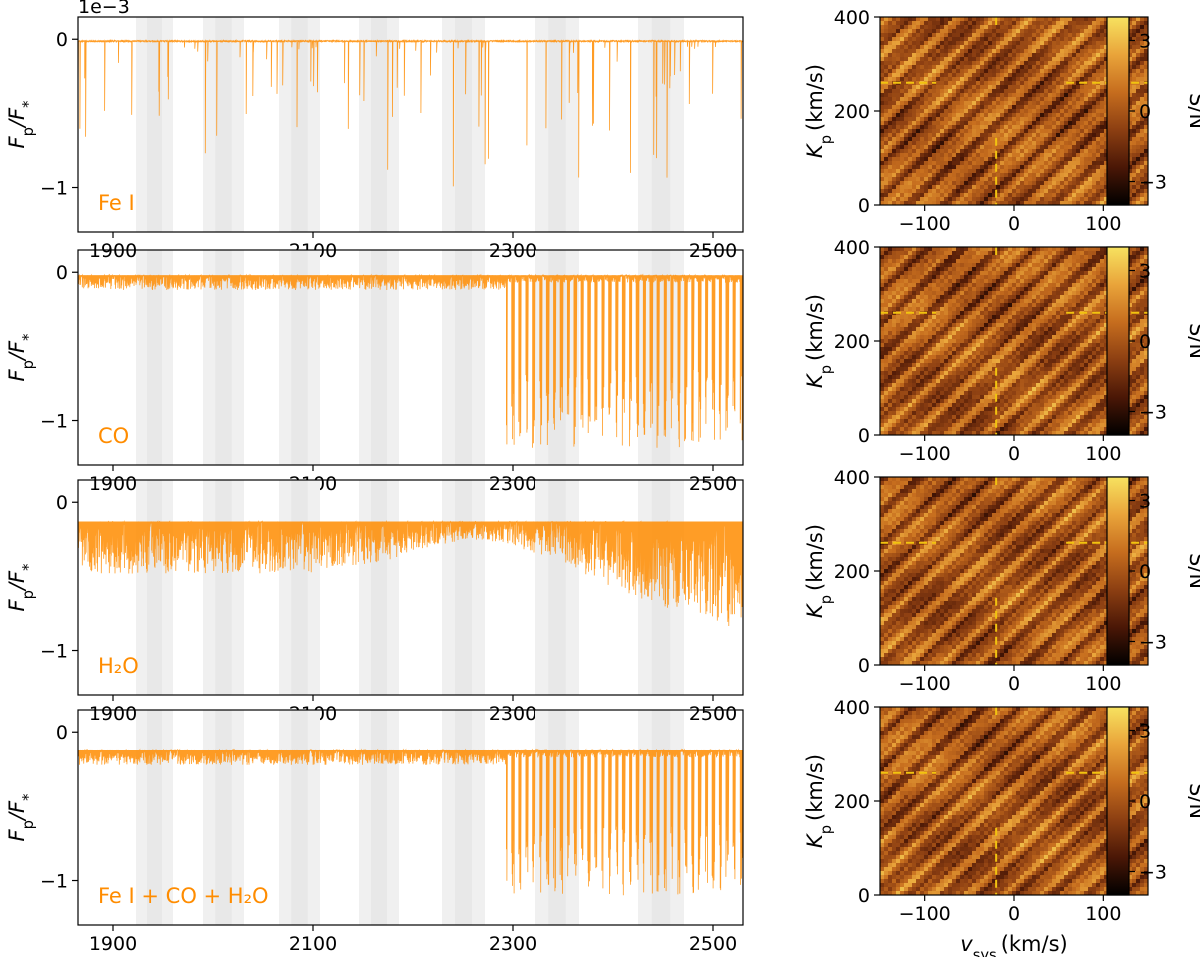 The image size is (1200, 957). What do you see at coordinates (118, 666) in the screenshot?
I see `species-label: H₂O` at bounding box center [118, 666].